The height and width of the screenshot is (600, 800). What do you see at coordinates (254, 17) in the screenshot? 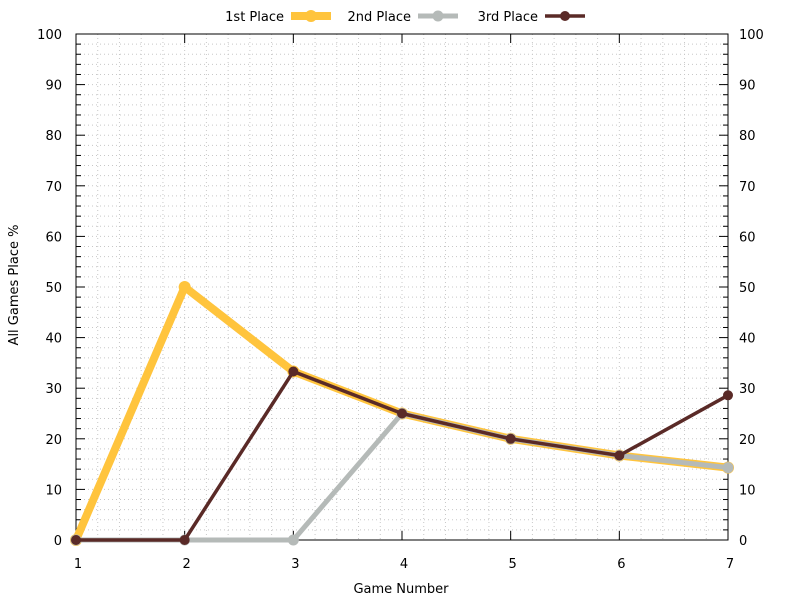
I see `legend-label: 1st Place` at bounding box center [254, 17].